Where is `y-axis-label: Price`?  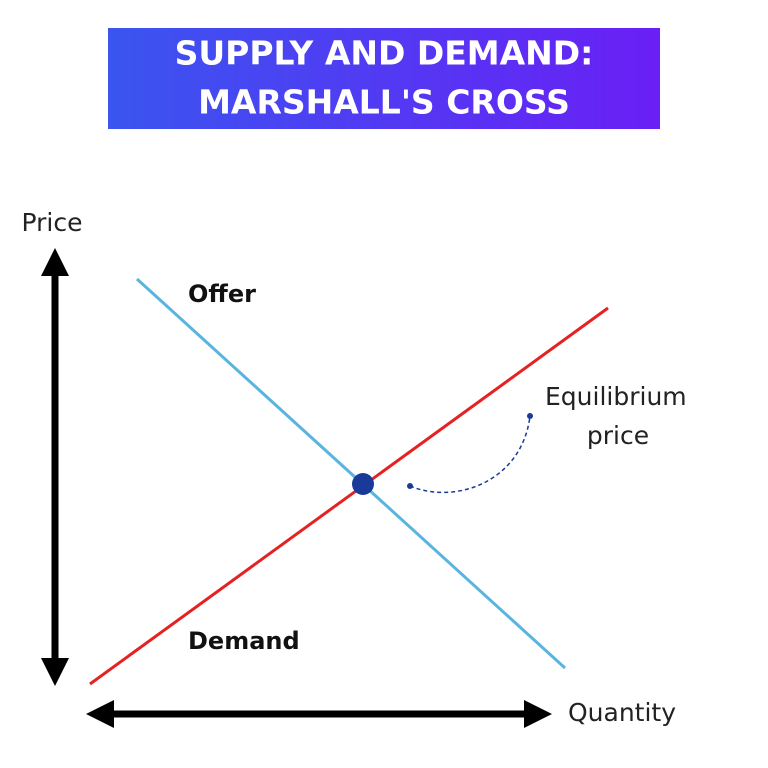 y-axis-label: Price is located at coordinates (52, 222).